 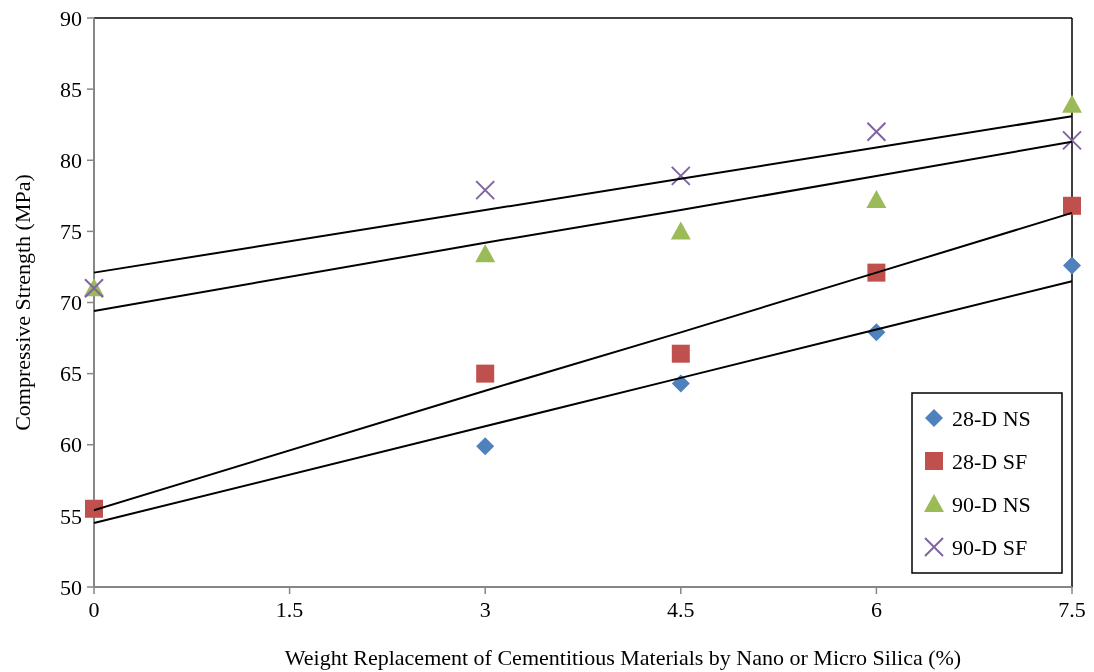 I want to click on legend-label: 90-D SF, so click(x=990, y=547).